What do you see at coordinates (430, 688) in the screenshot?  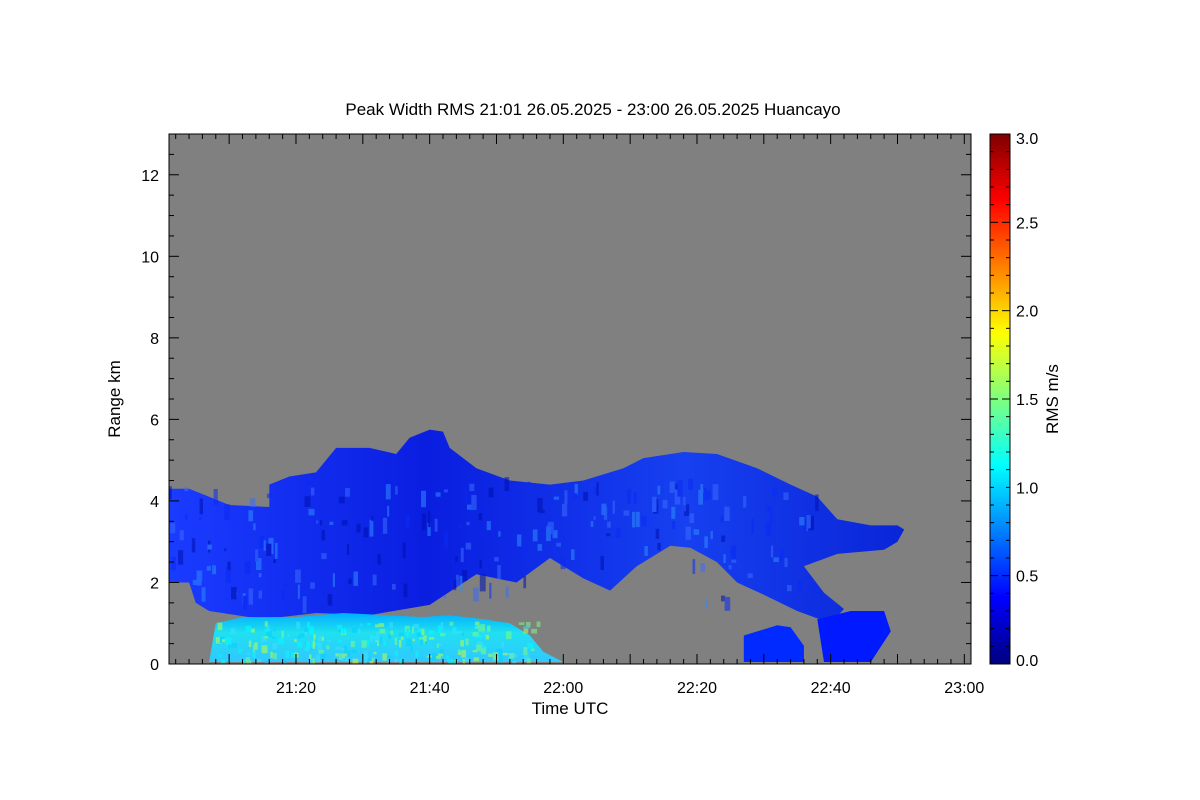 I see `x-tick-label: 21:40` at bounding box center [430, 688].